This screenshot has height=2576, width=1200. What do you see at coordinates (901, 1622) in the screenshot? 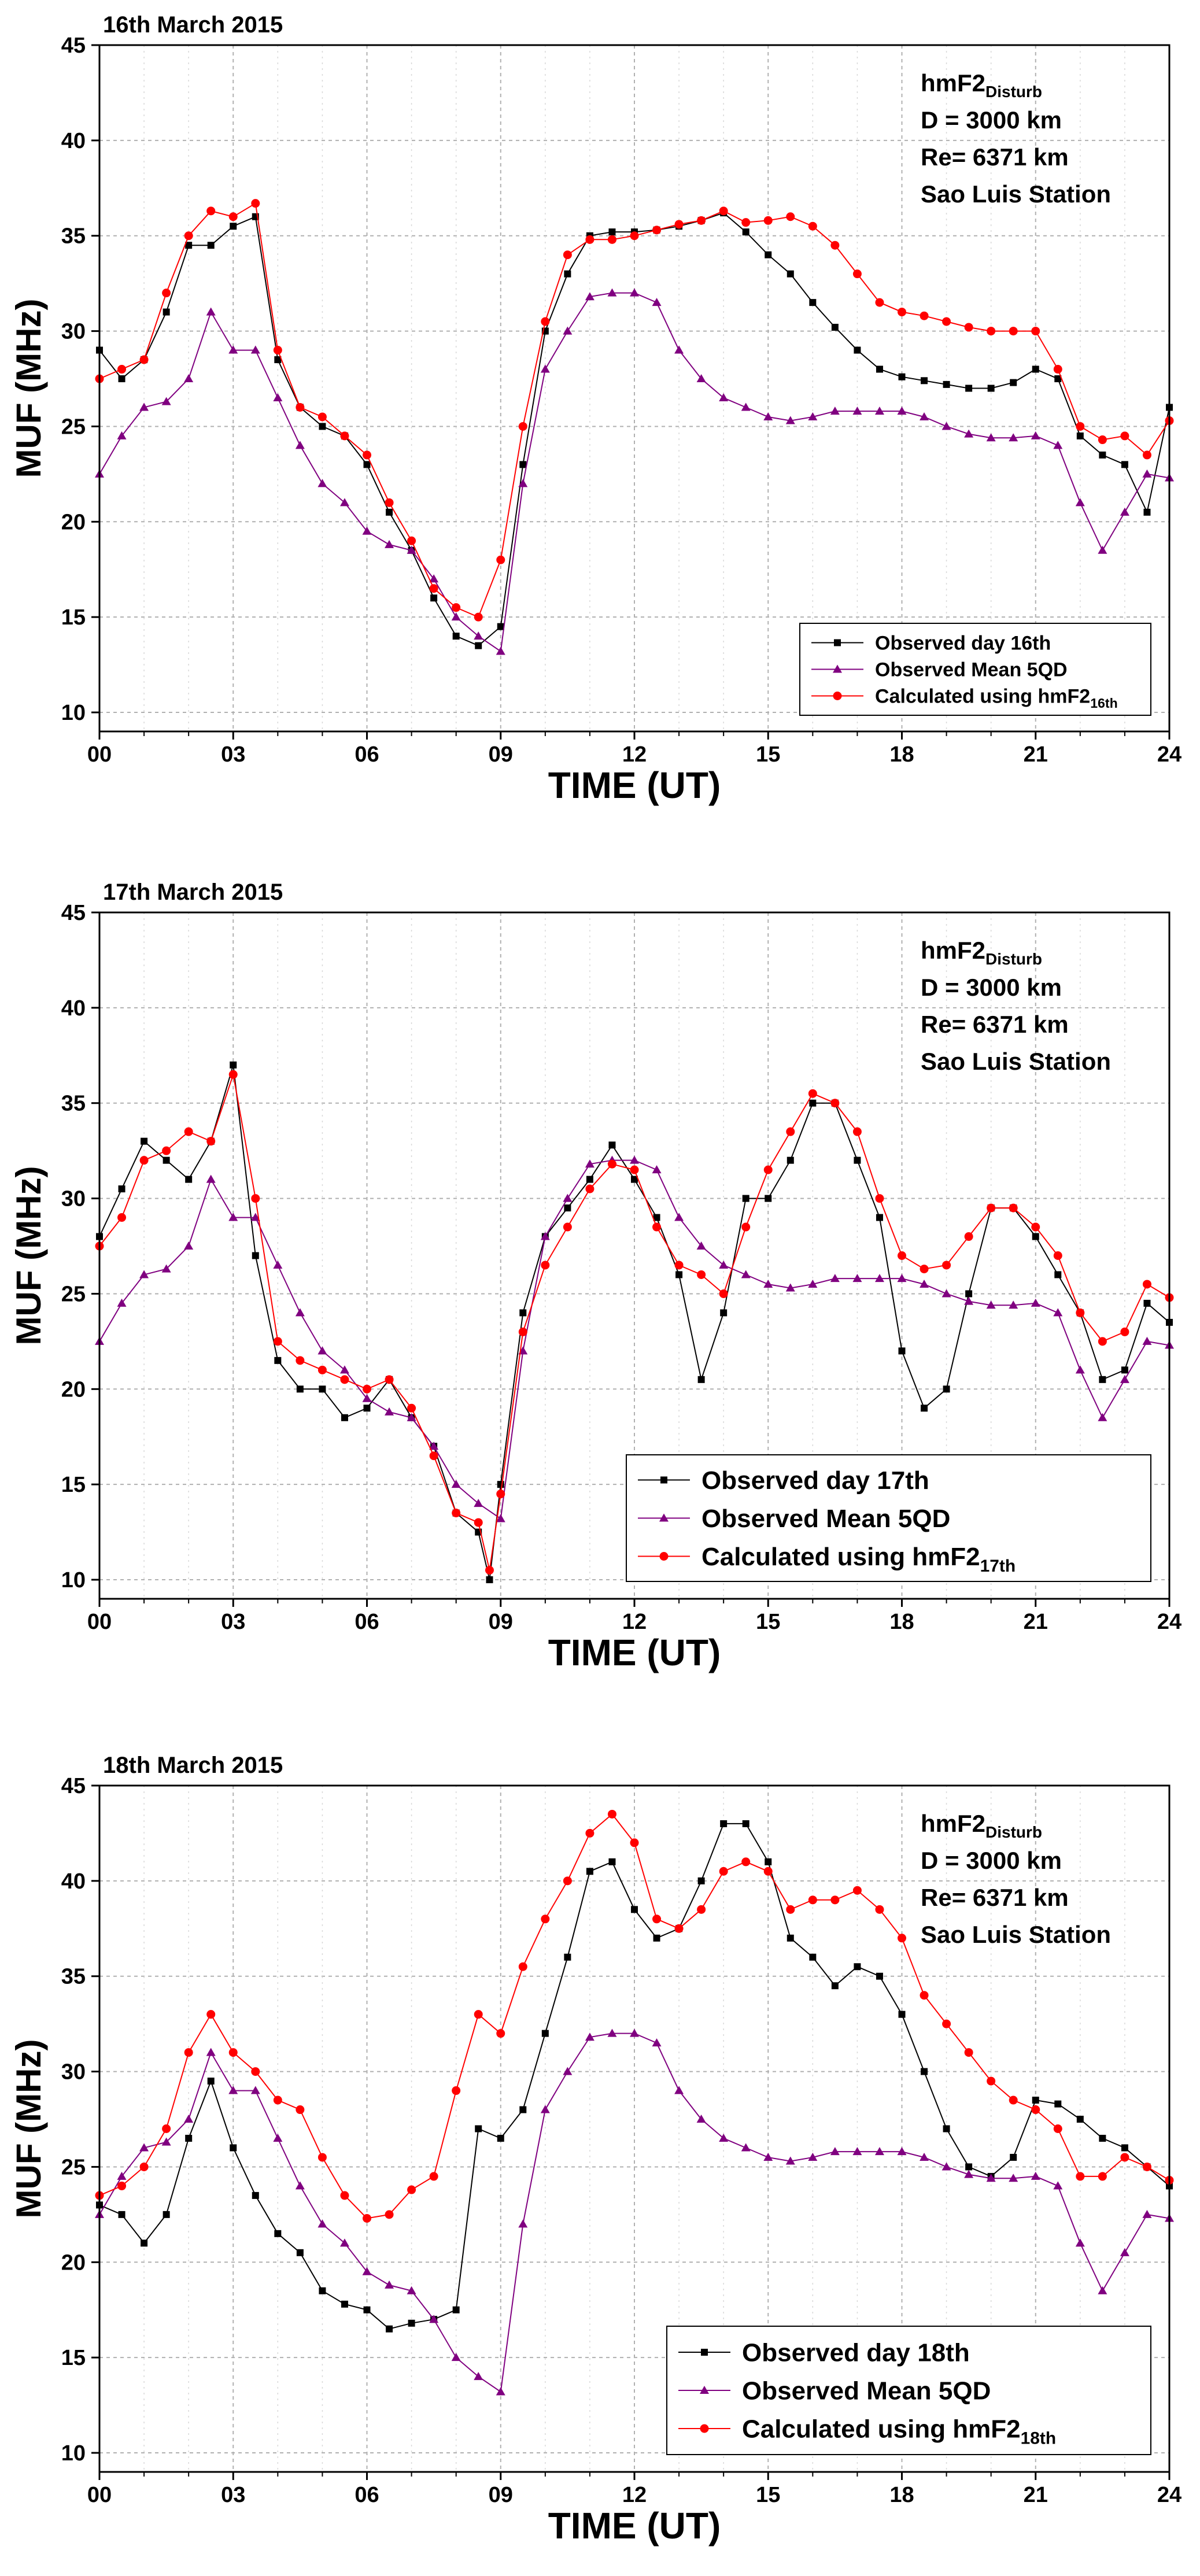
I see `x-tick-label: 18` at bounding box center [901, 1622].